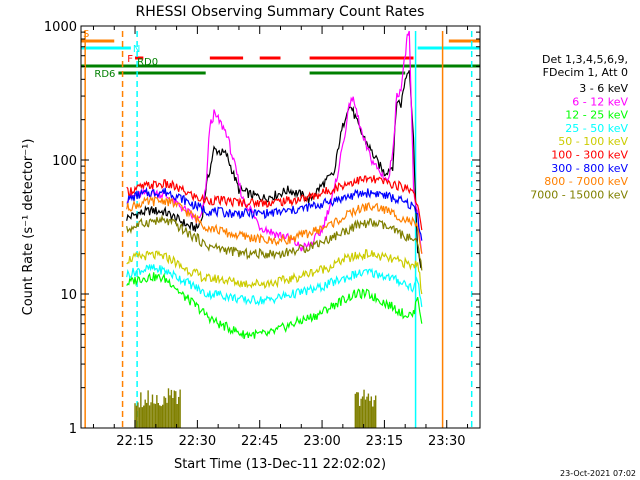 The width and height of the screenshot is (640, 480). What do you see at coordinates (60, 27) in the screenshot?
I see `y-tick-label: 1000` at bounding box center [60, 27].